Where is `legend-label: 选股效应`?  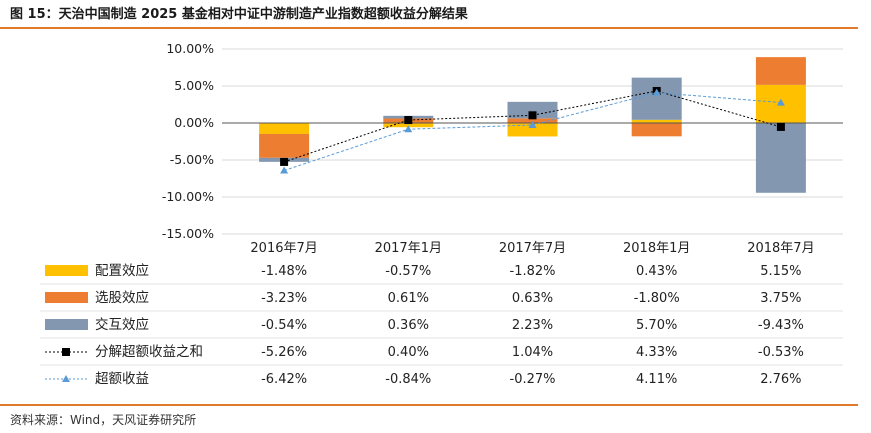
legend-label: 选股效应 is located at coordinates (122, 297).